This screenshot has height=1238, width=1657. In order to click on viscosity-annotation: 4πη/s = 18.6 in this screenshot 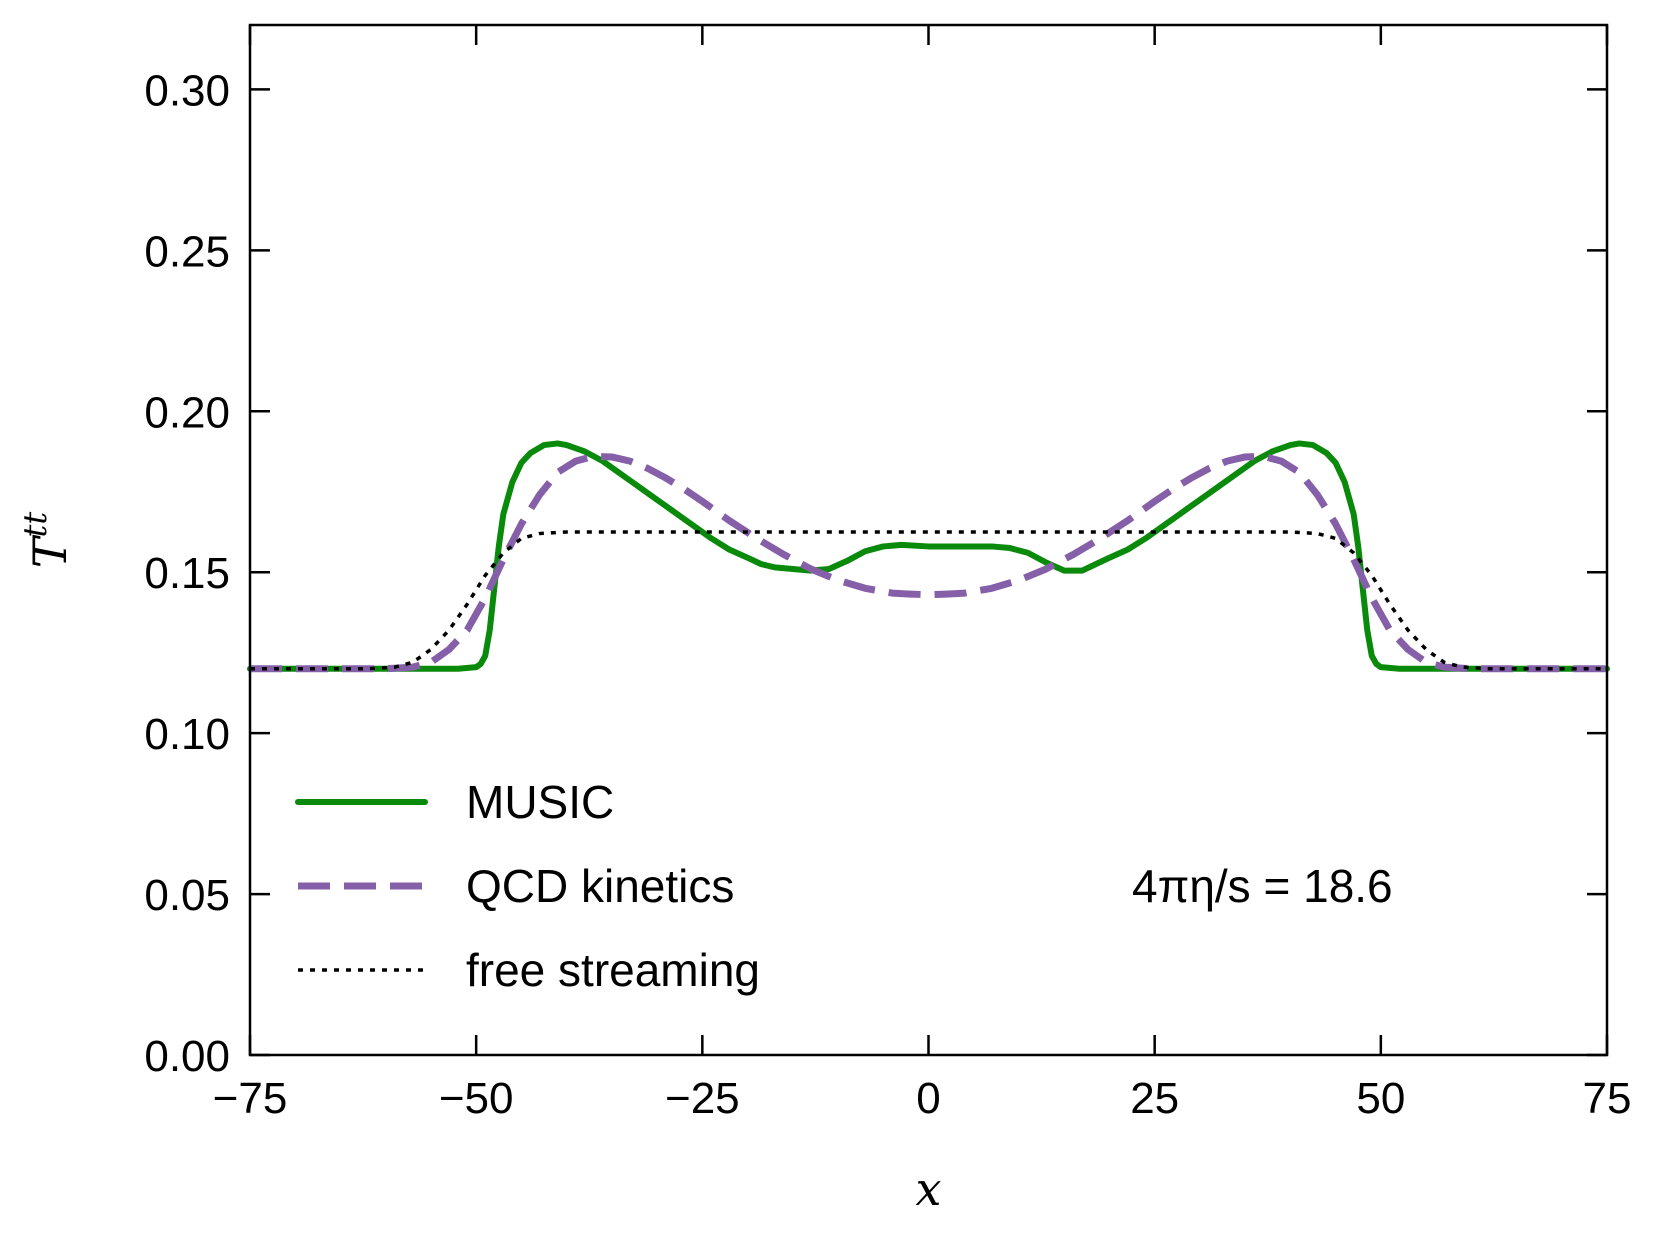, I will do `click(1262, 886)`.